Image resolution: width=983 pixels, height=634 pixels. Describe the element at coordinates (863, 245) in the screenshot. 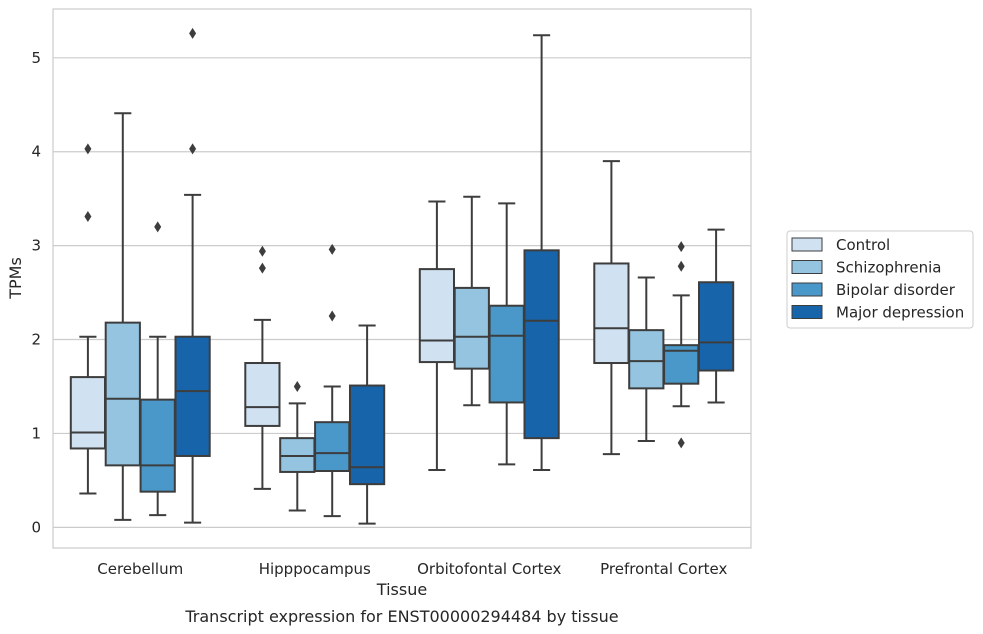

I see `legend-label: Control` at that location.